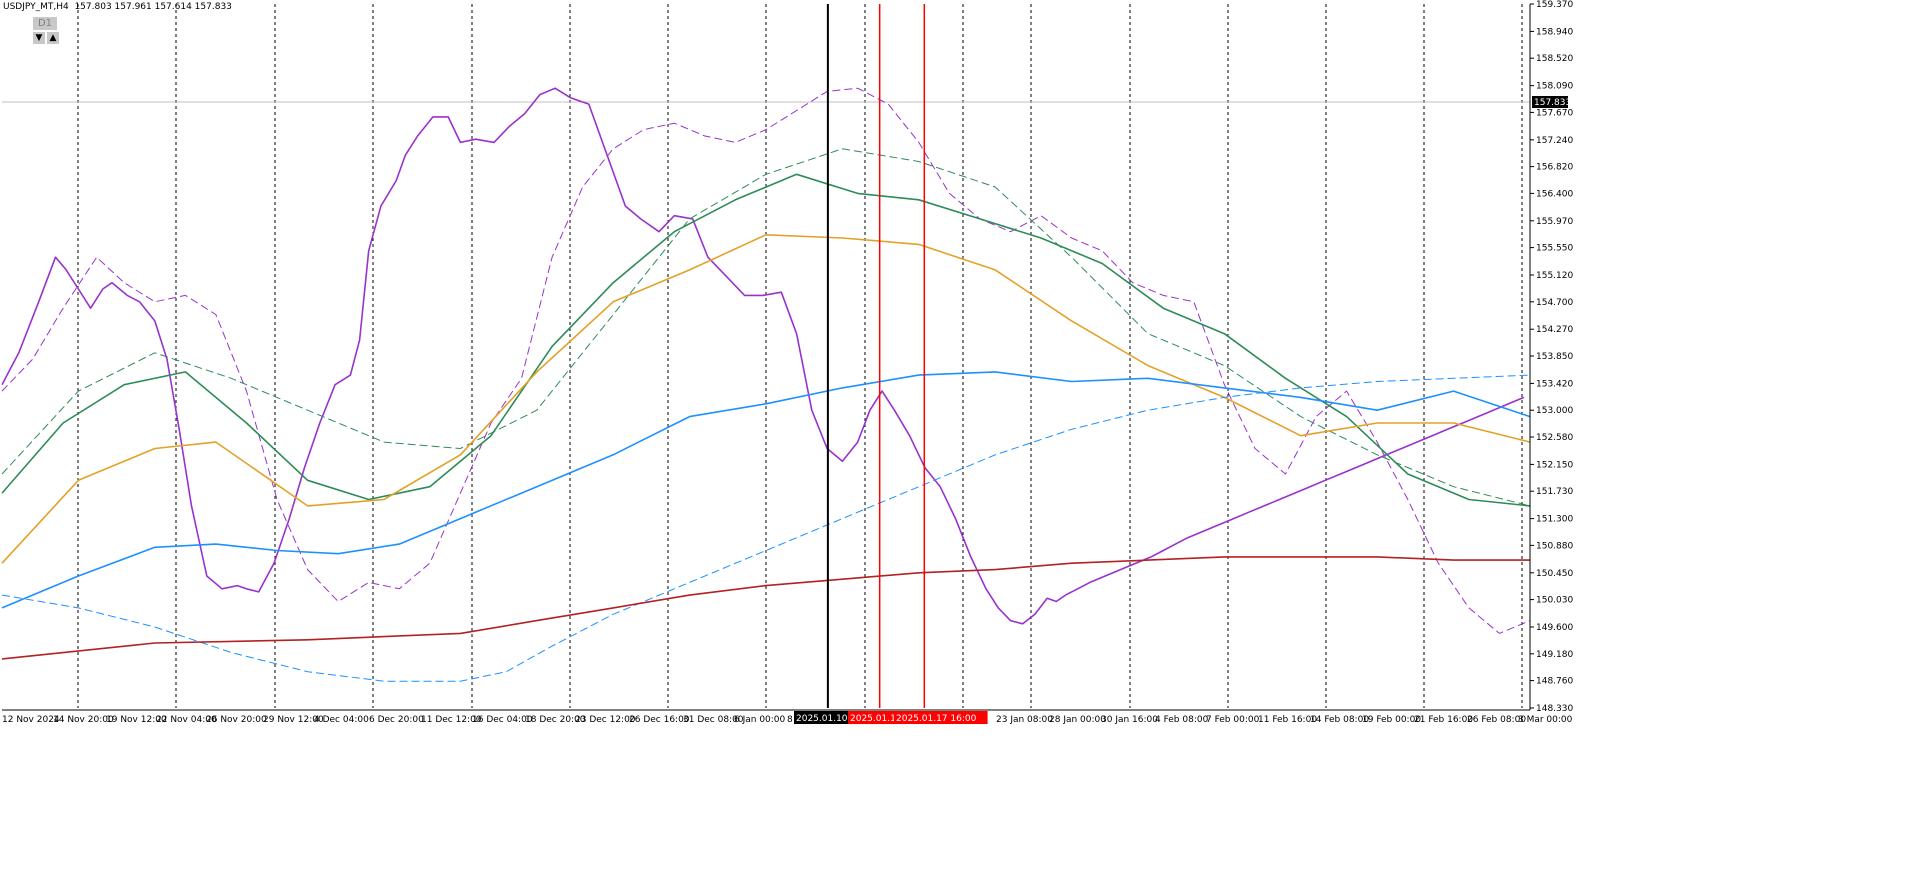  What do you see at coordinates (1443, 720) in the screenshot?
I see `time-tick-label: 21 Feb 16:00` at bounding box center [1443, 720].